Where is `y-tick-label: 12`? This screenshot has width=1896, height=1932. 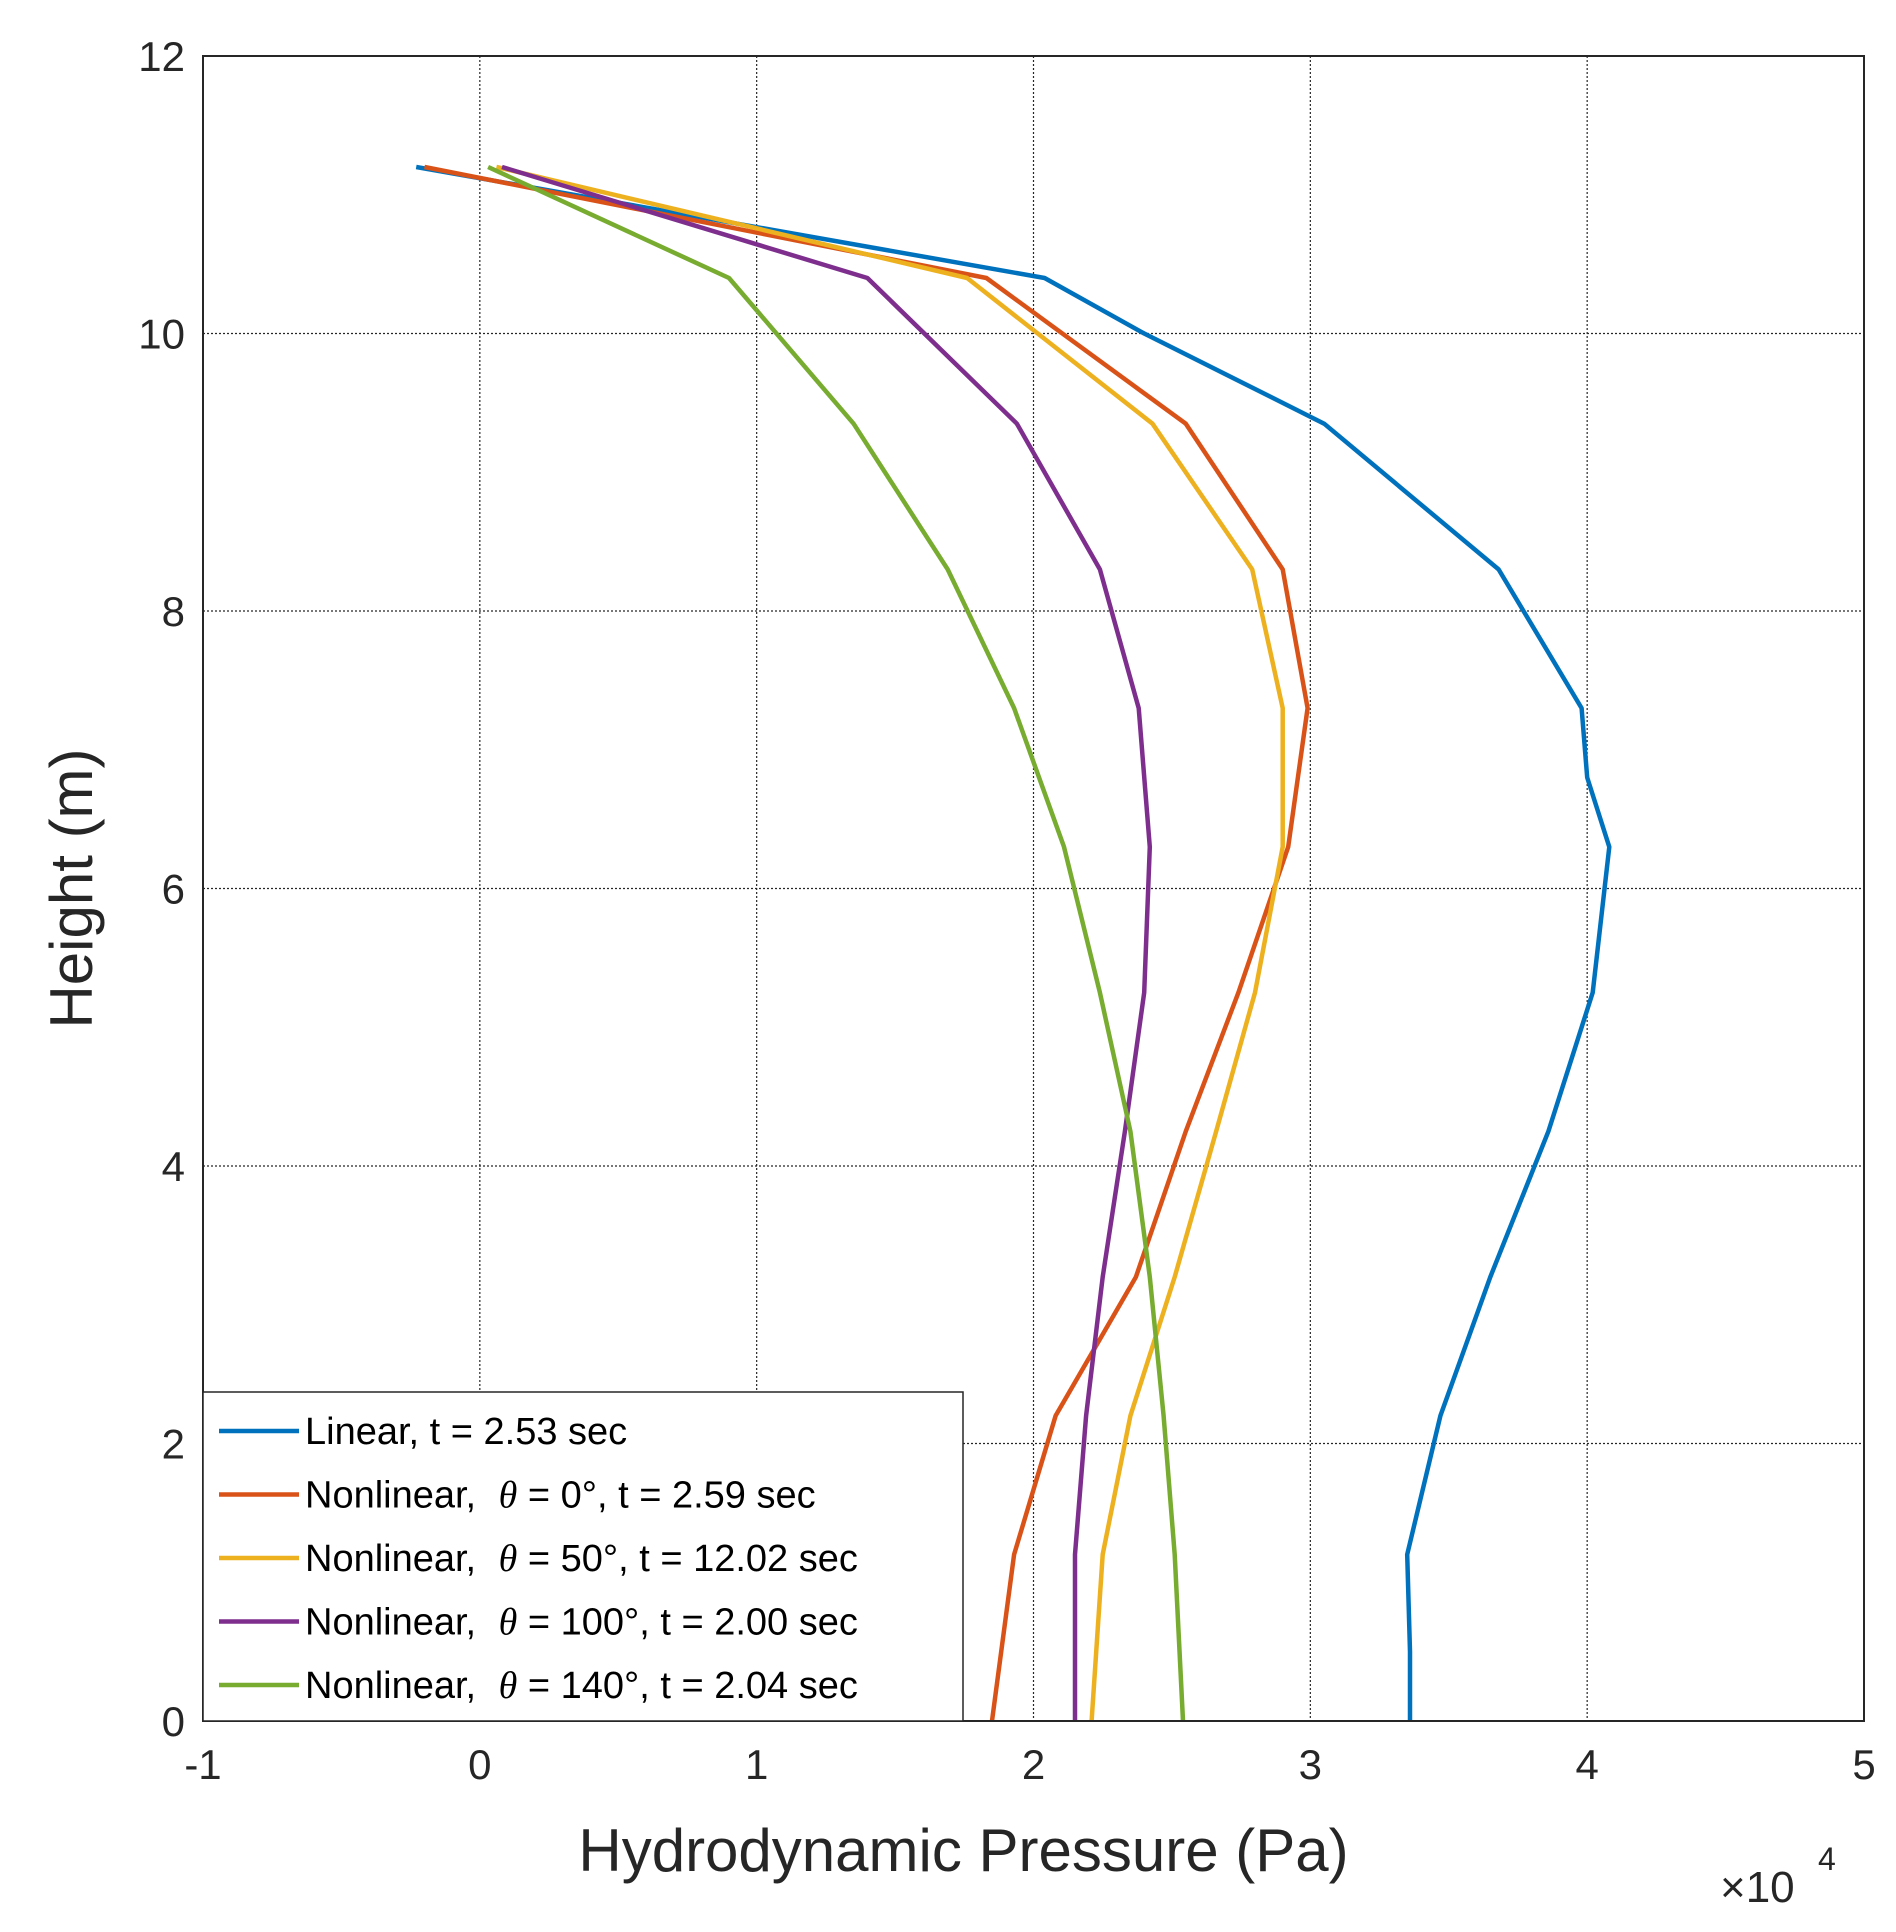
y-tick-label: 12 is located at coordinates (161, 56).